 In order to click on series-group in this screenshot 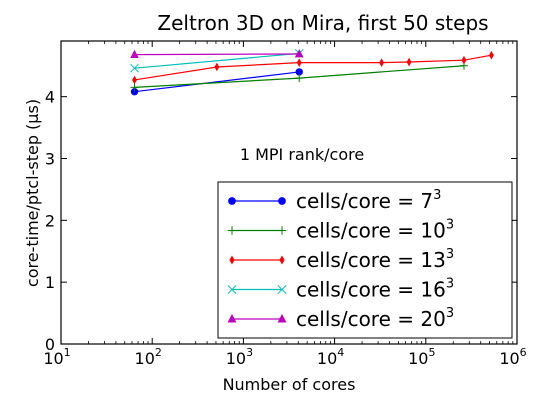, I will do `click(312, 72)`.